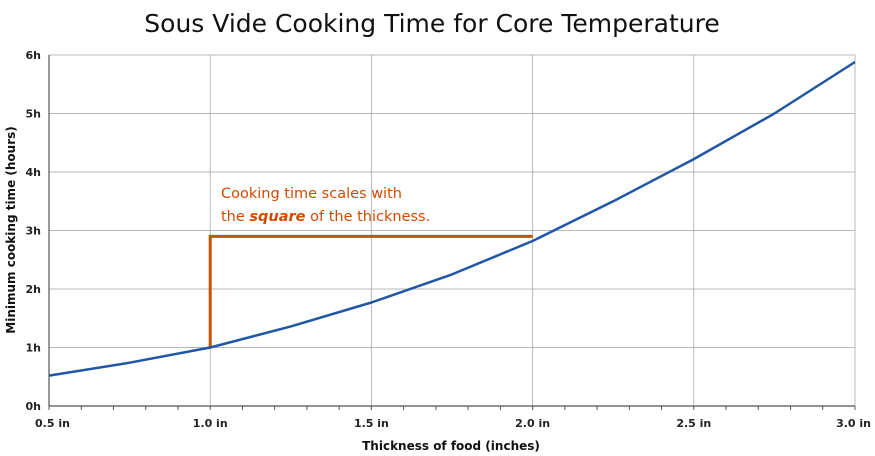  What do you see at coordinates (371, 423) in the screenshot?
I see `x-tick-label: 1.5 in` at bounding box center [371, 423].